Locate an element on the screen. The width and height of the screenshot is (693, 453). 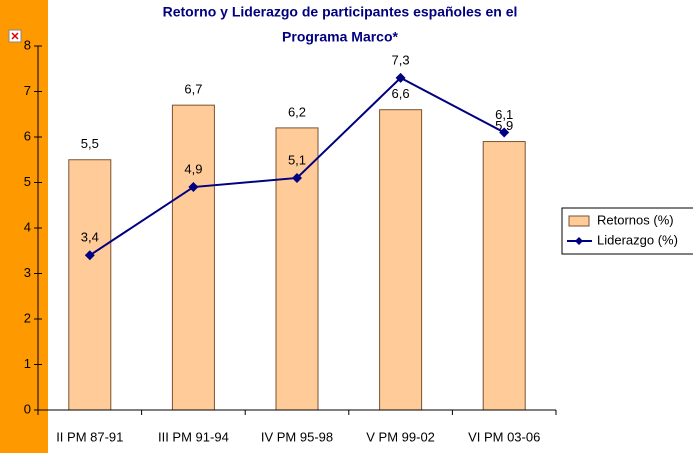
y-tick-label: 0 is located at coordinates (27, 408).